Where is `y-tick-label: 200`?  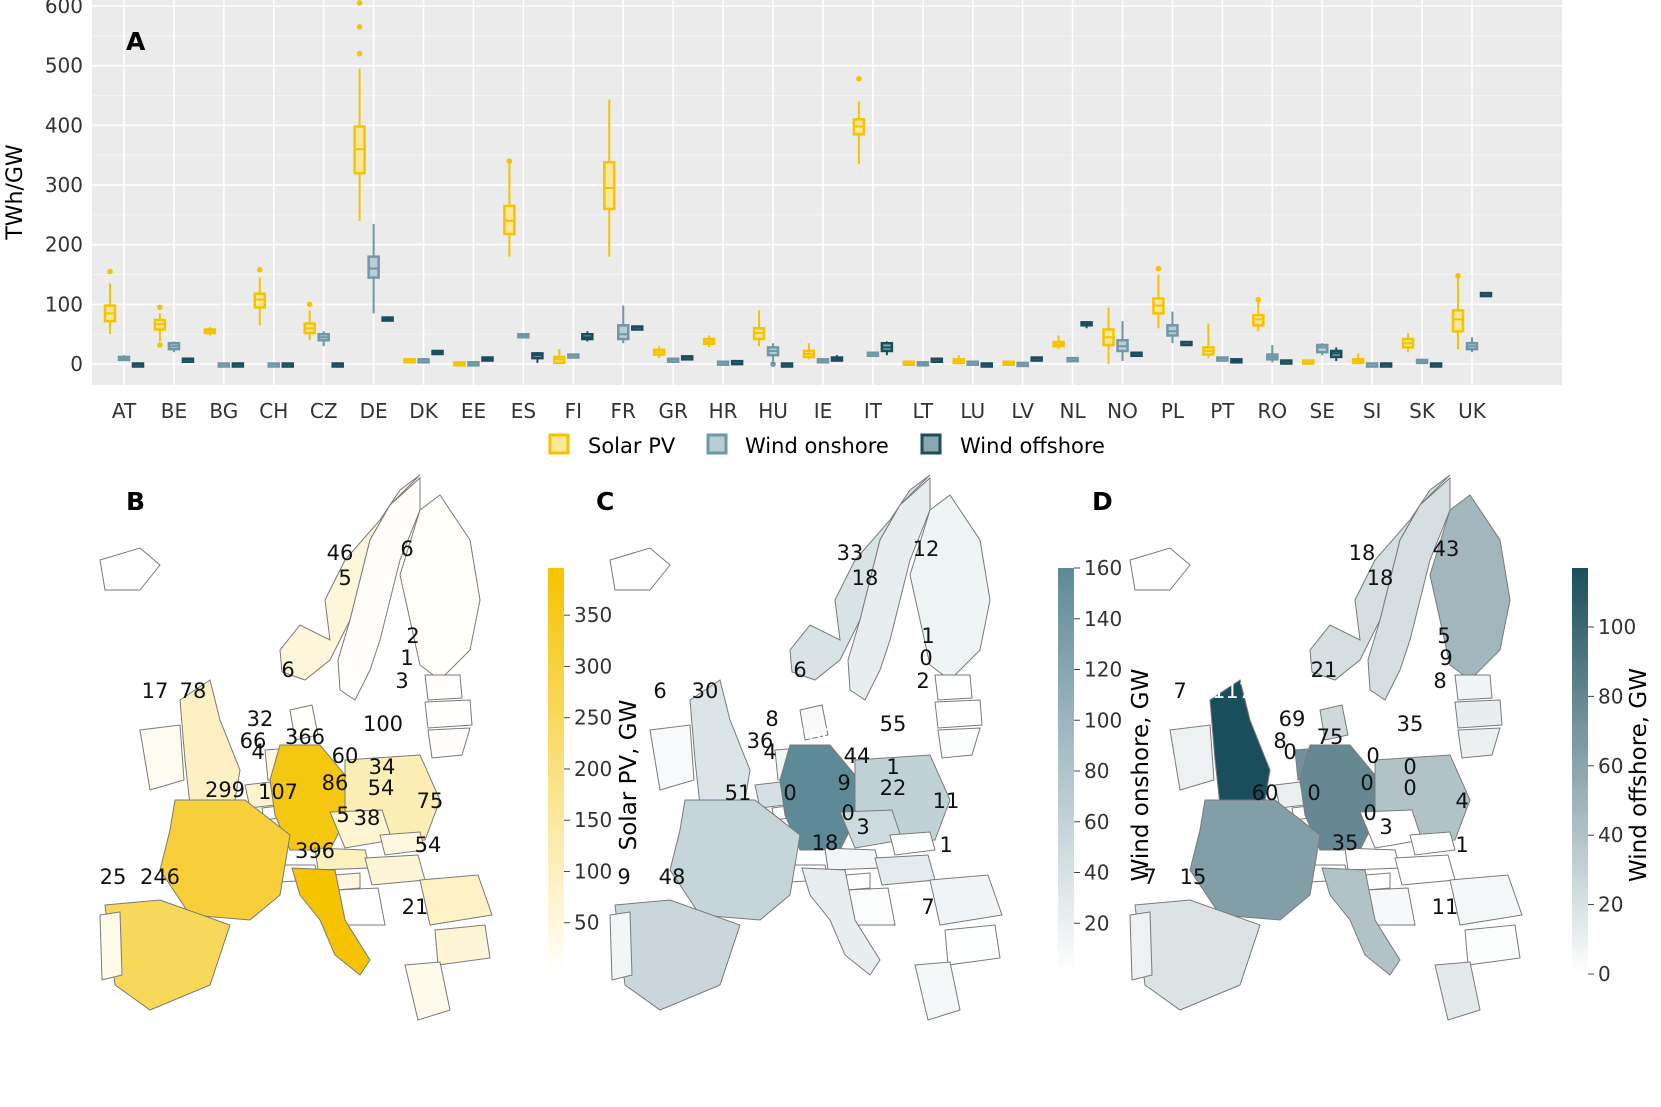
y-tick-label: 200 is located at coordinates (64, 245).